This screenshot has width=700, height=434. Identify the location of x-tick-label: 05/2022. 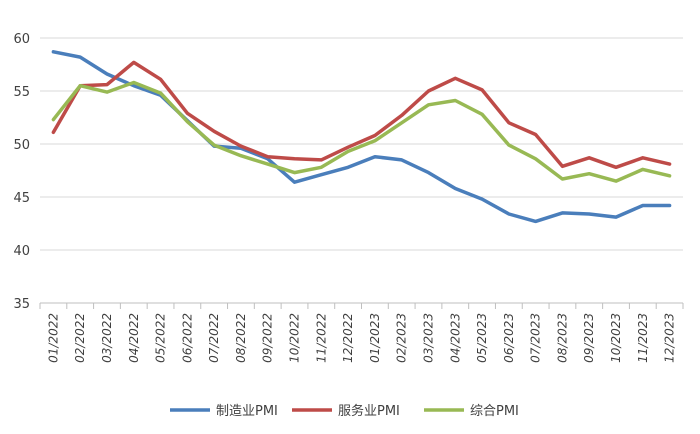
(161, 338).